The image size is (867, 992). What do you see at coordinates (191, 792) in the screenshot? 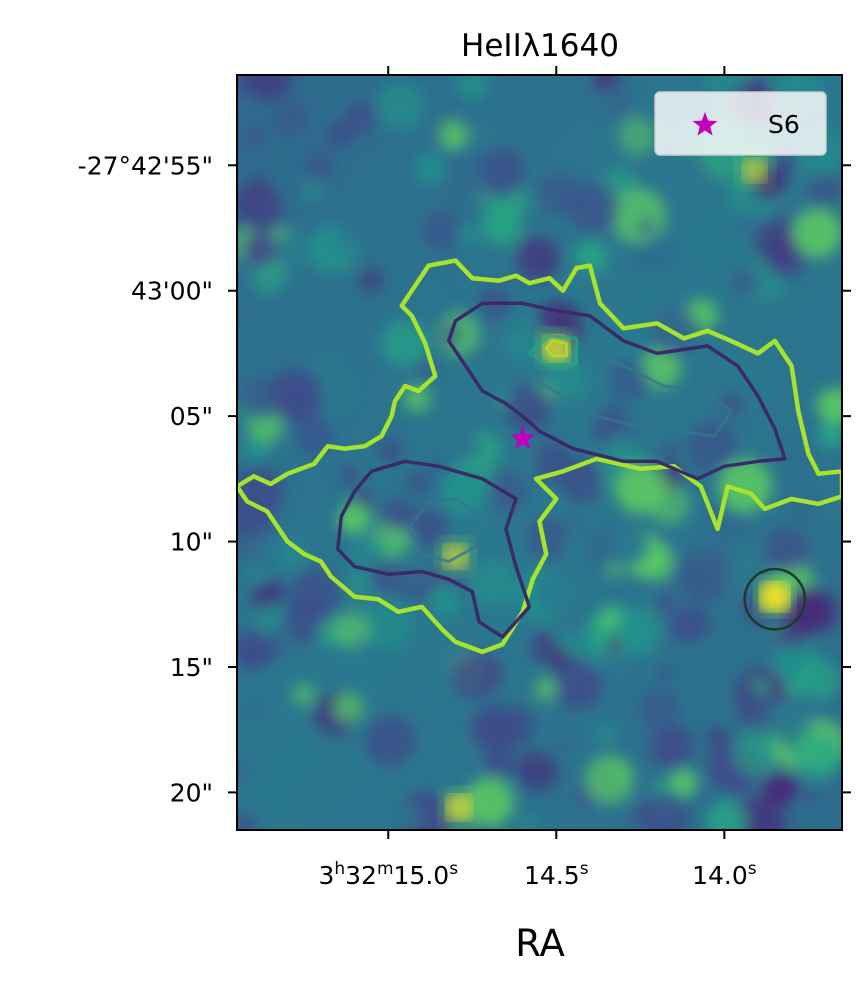
I see `y-tick-label: 20"` at bounding box center [191, 792].